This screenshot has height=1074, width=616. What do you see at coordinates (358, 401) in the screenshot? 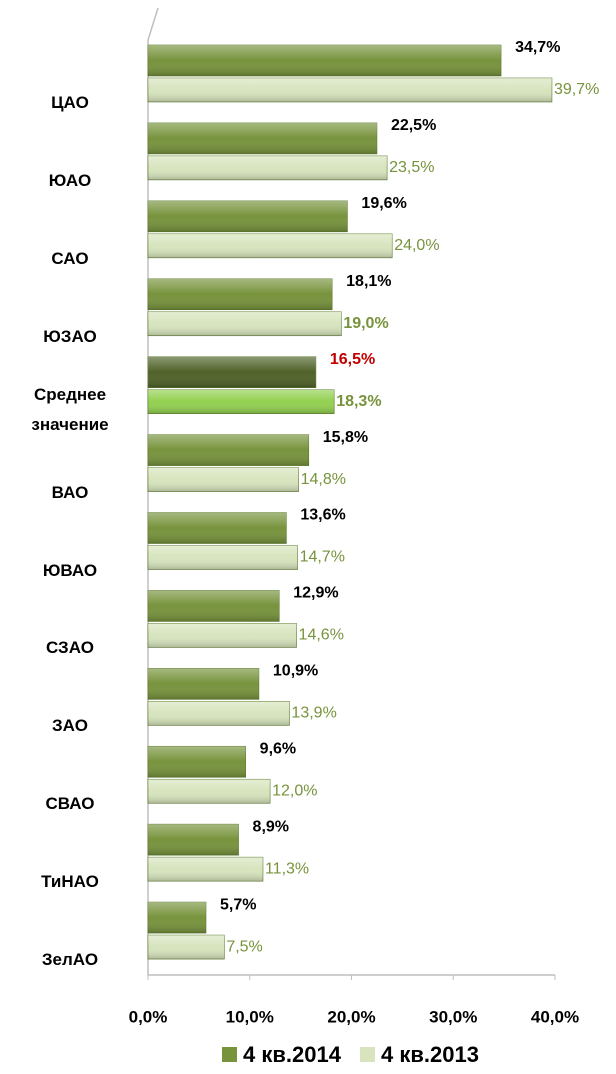
I see `value-label: 18,3%` at bounding box center [358, 401].